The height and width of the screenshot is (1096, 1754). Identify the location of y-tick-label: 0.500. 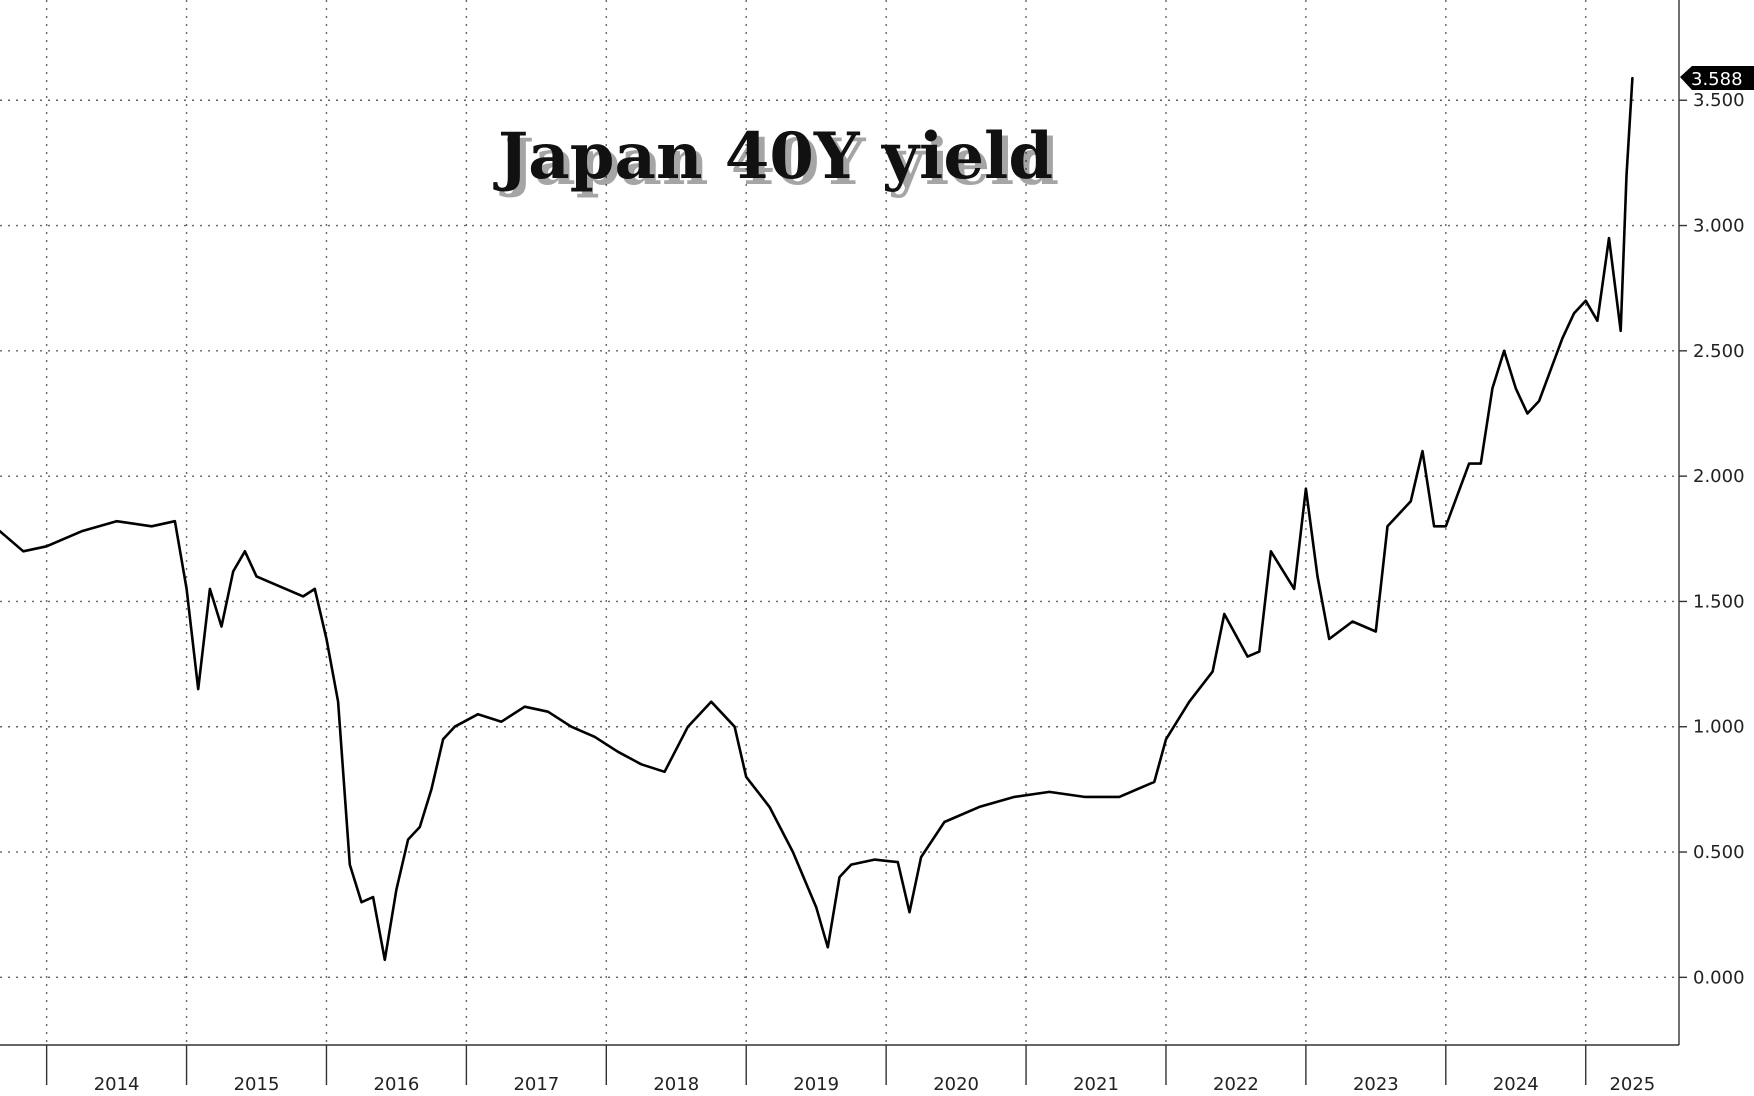
(1719, 852).